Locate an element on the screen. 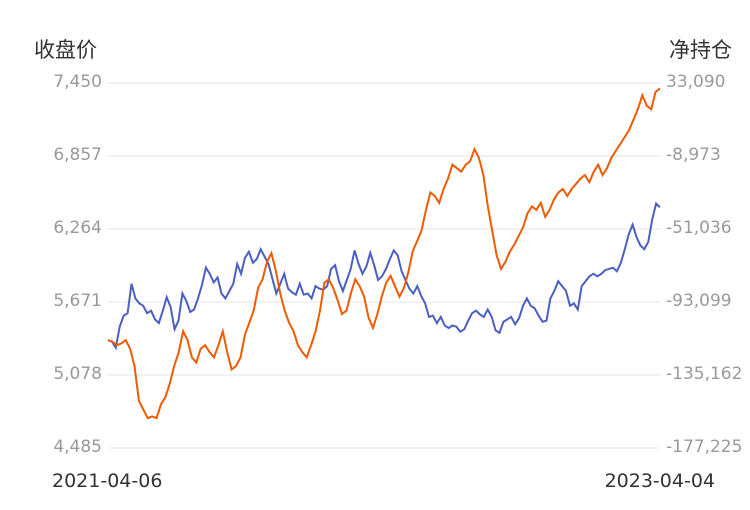 The image size is (750, 510). x-axis-start-date: 2021-04-06 is located at coordinates (107, 481).